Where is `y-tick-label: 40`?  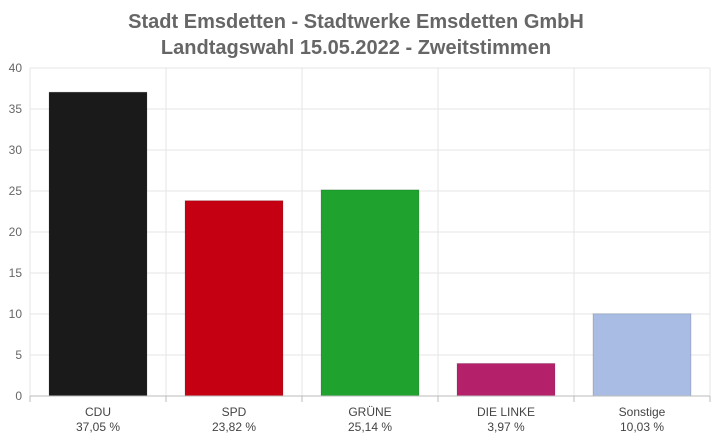 y-tick-label: 40 is located at coordinates (16, 68).